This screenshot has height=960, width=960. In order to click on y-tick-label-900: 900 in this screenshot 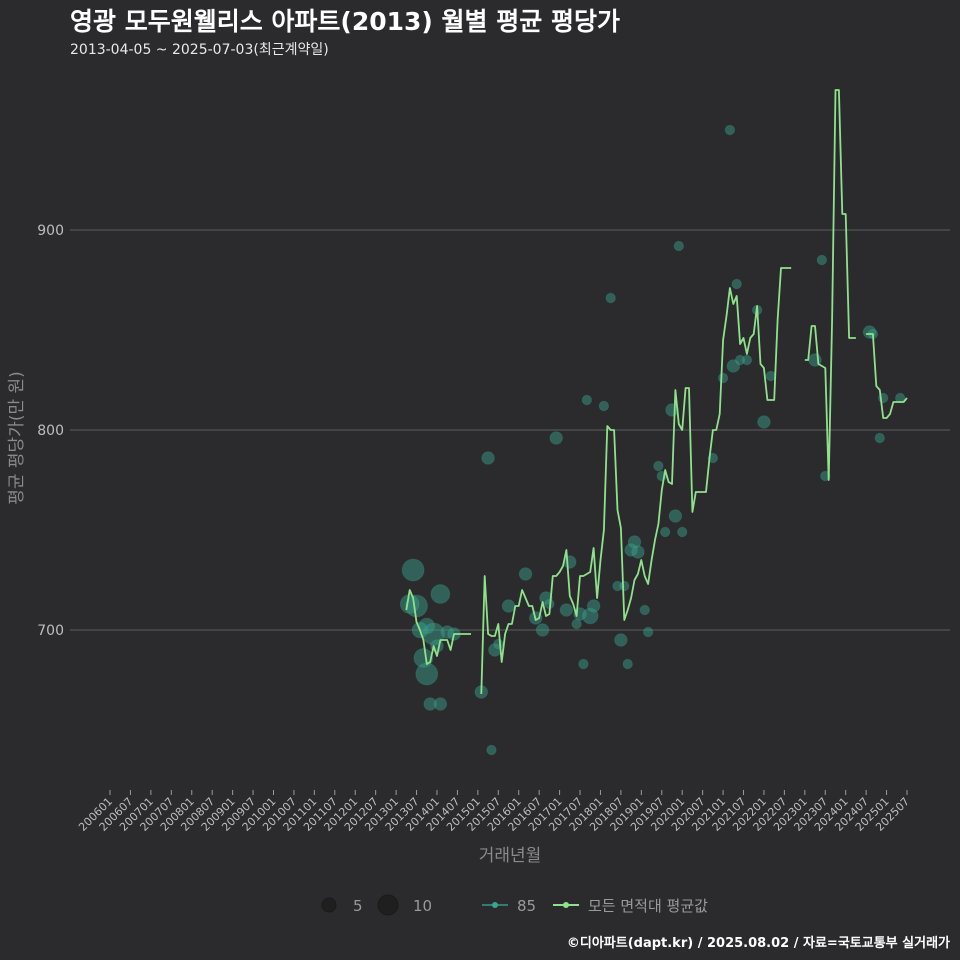, I will do `click(50, 231)`.